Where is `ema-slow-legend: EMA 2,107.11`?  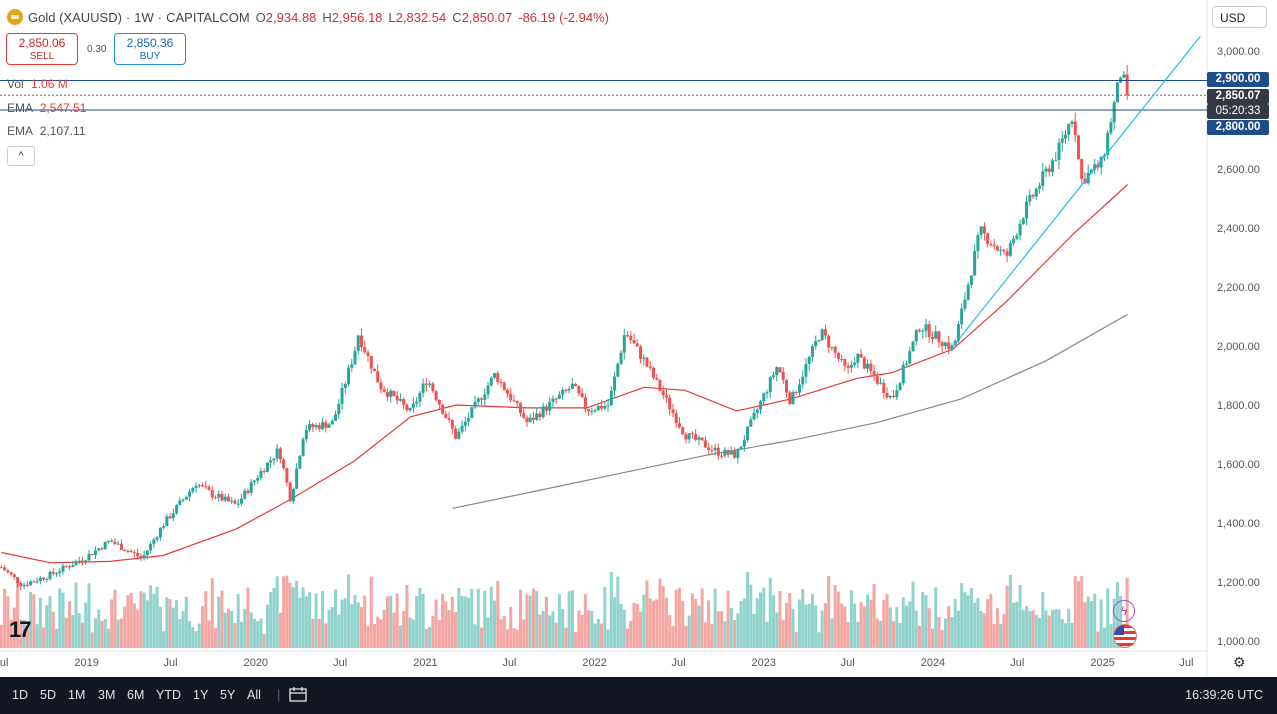 ema-slow-legend: EMA 2,107.11 is located at coordinates (46, 131).